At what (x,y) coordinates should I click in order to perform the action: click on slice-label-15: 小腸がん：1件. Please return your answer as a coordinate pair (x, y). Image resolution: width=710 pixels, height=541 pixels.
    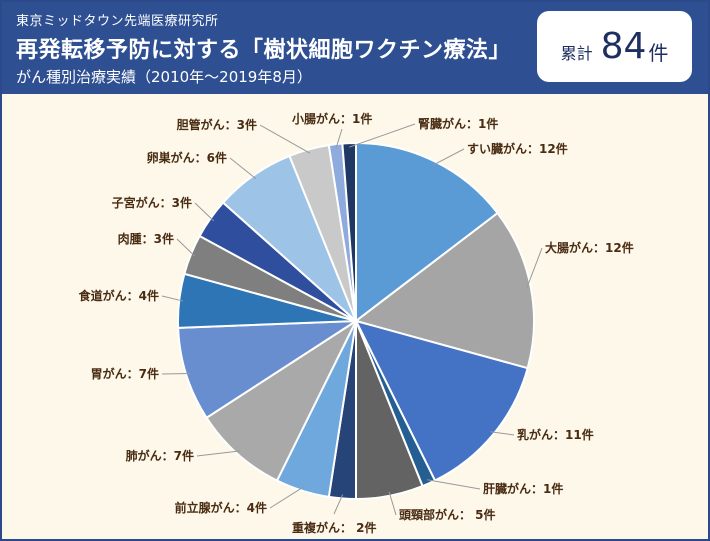
    Looking at the image, I should click on (332, 118).